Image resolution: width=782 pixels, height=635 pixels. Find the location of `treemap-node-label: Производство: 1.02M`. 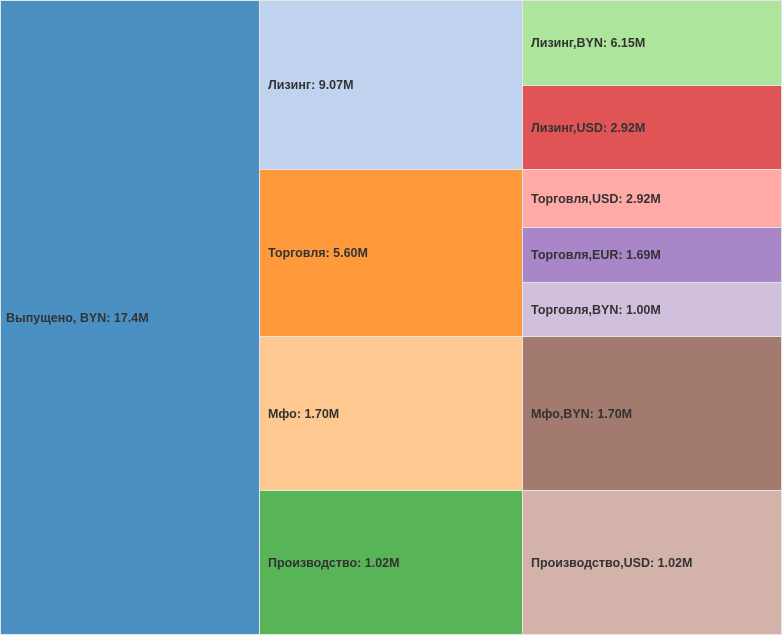

treemap-node-label: Производство: 1.02M is located at coordinates (334, 562).